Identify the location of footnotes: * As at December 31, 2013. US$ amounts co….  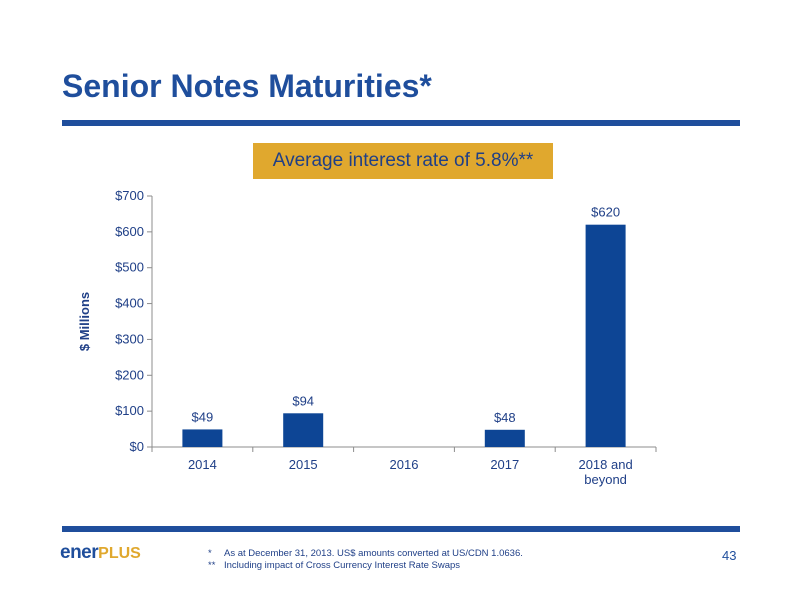
(365, 560).